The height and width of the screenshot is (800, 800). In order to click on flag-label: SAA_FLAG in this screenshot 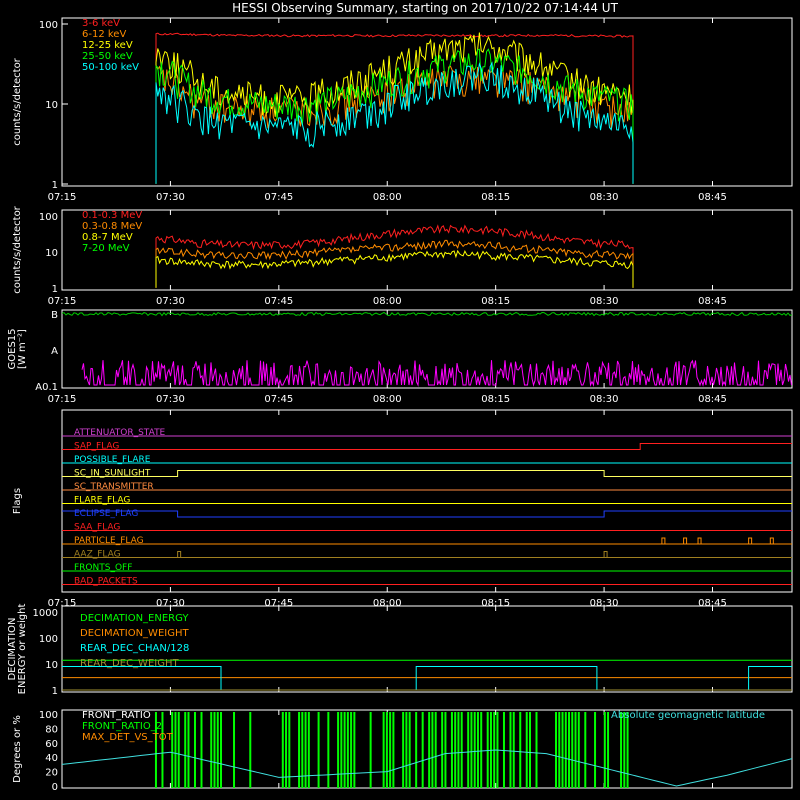, I will do `click(97, 528)`.